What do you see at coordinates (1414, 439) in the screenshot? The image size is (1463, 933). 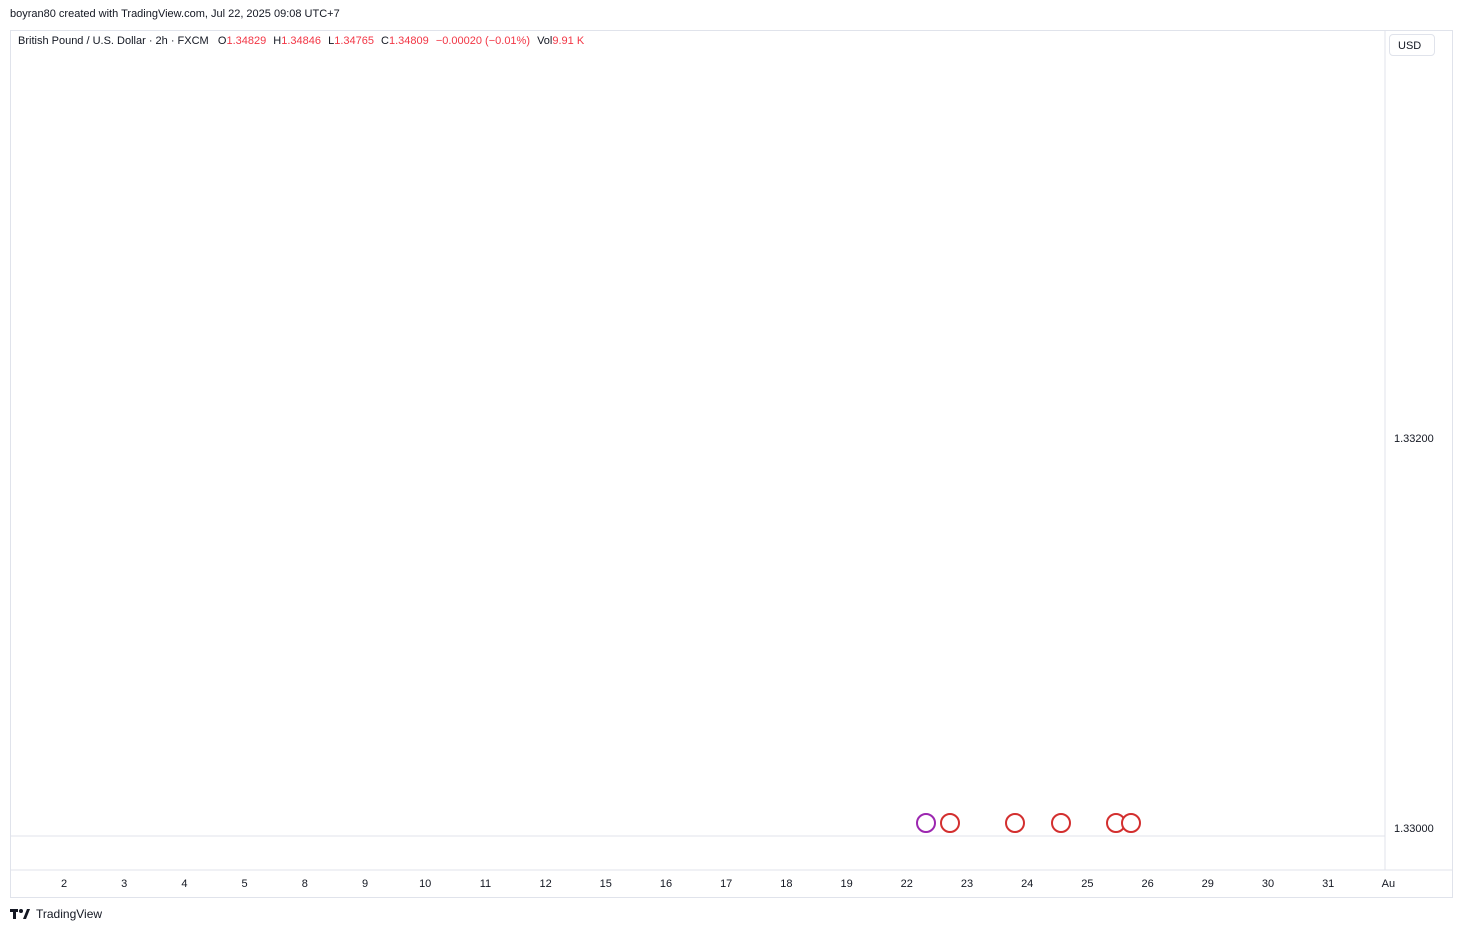 I see `price-tick-label: 1.33200` at bounding box center [1414, 439].